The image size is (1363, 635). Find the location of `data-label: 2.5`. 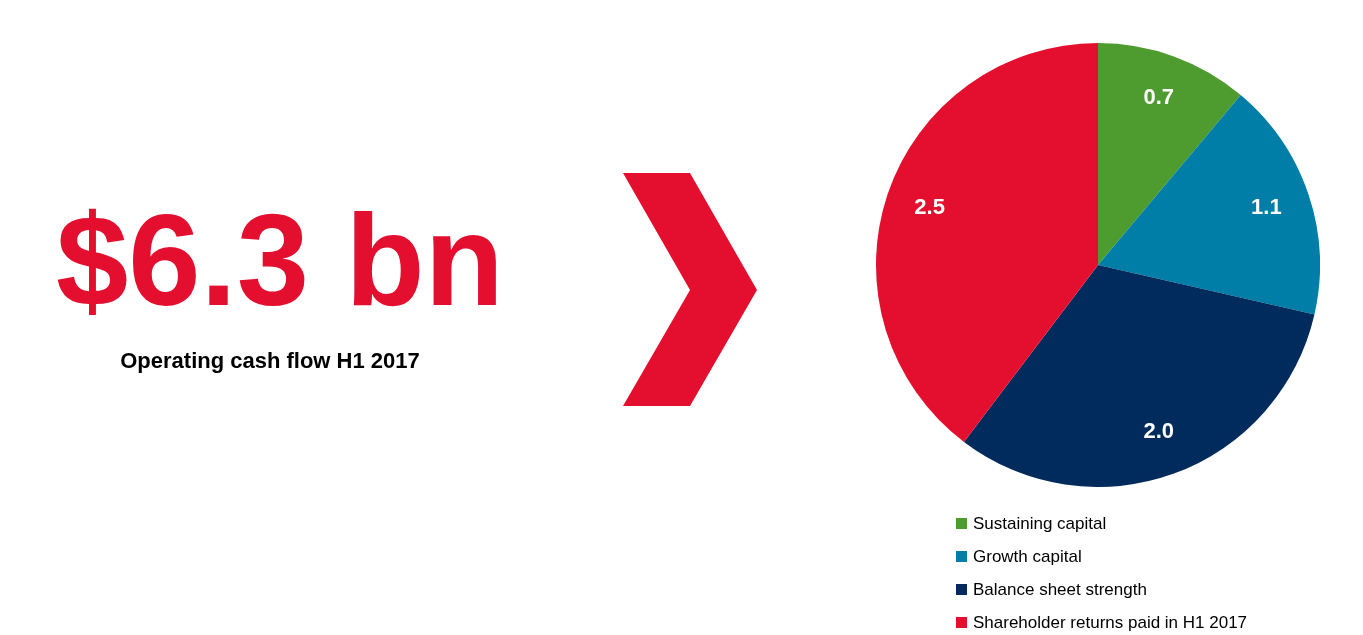

data-label: 2.5 is located at coordinates (929, 207).